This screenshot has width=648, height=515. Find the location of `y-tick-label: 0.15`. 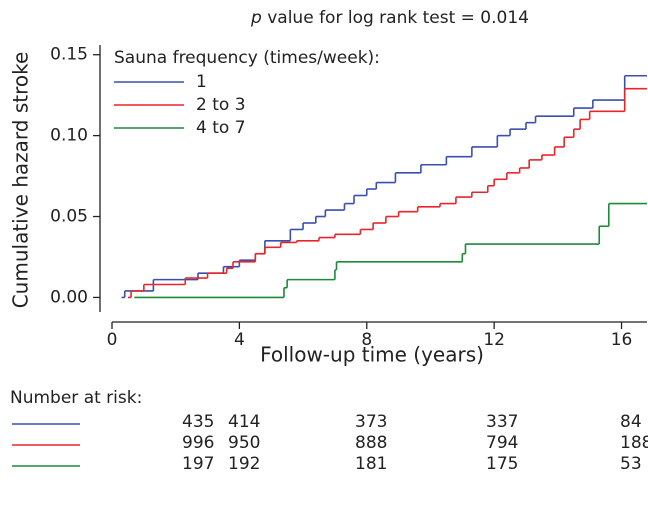

y-tick-label: 0.15 is located at coordinates (69, 55).